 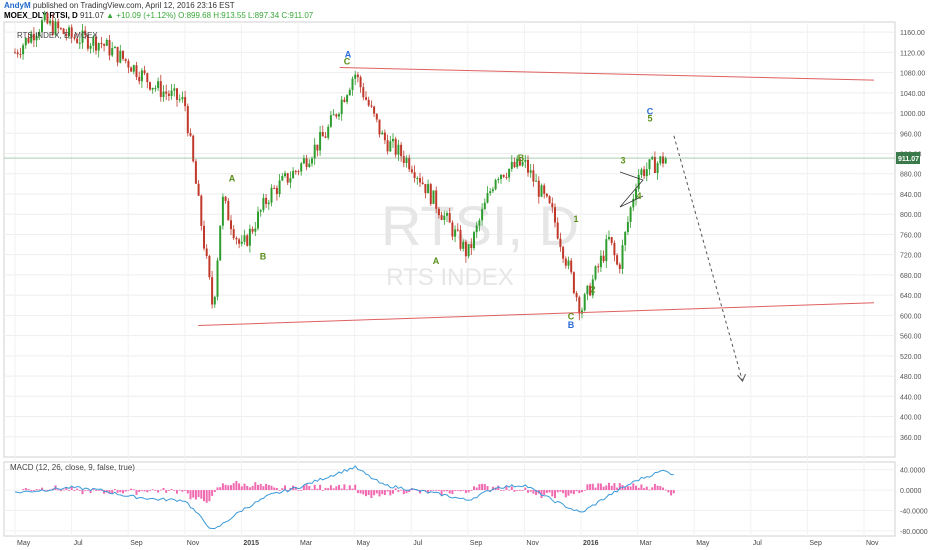 I want to click on x-tick-label: May, so click(x=364, y=543).